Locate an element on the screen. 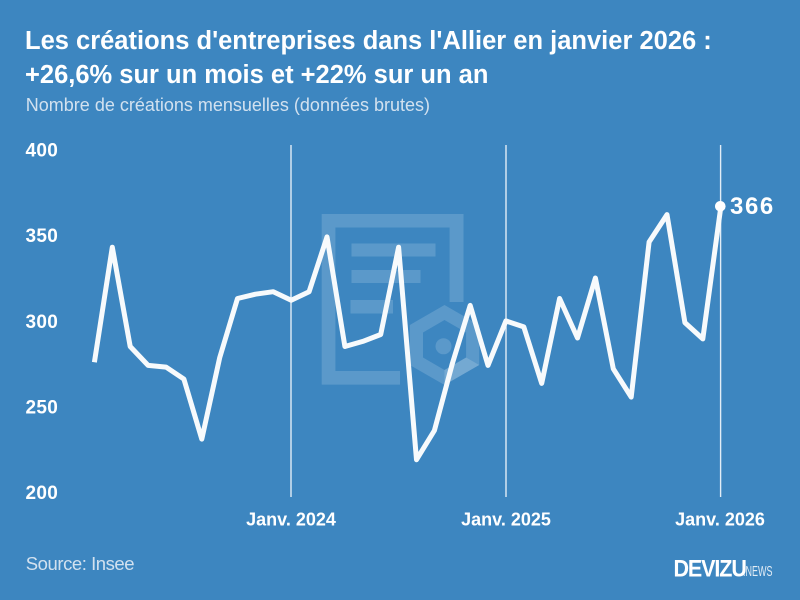  svg-text: 250 is located at coordinates (42, 408).